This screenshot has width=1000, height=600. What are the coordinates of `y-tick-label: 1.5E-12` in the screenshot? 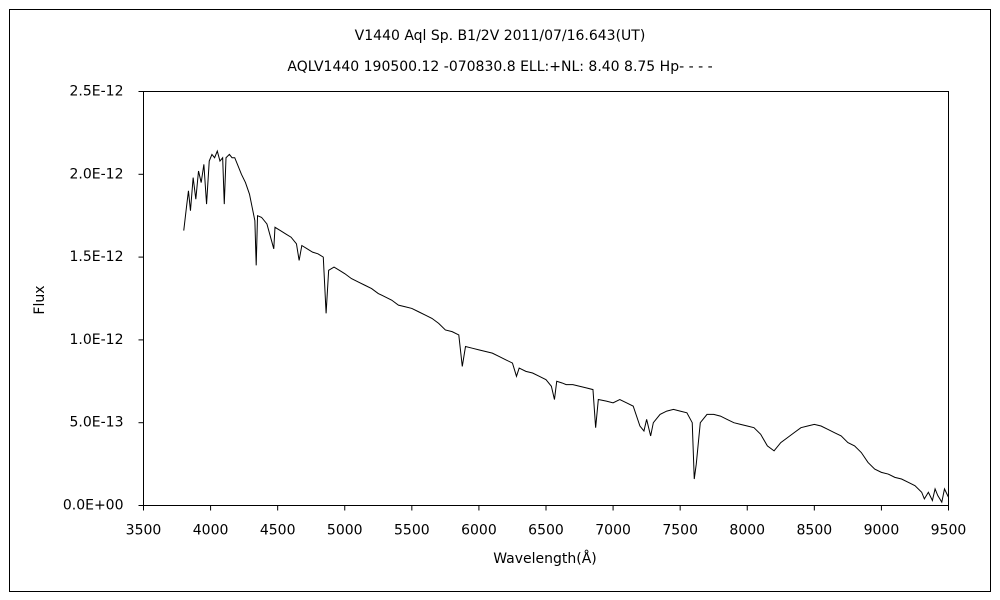 It's located at (97, 257).